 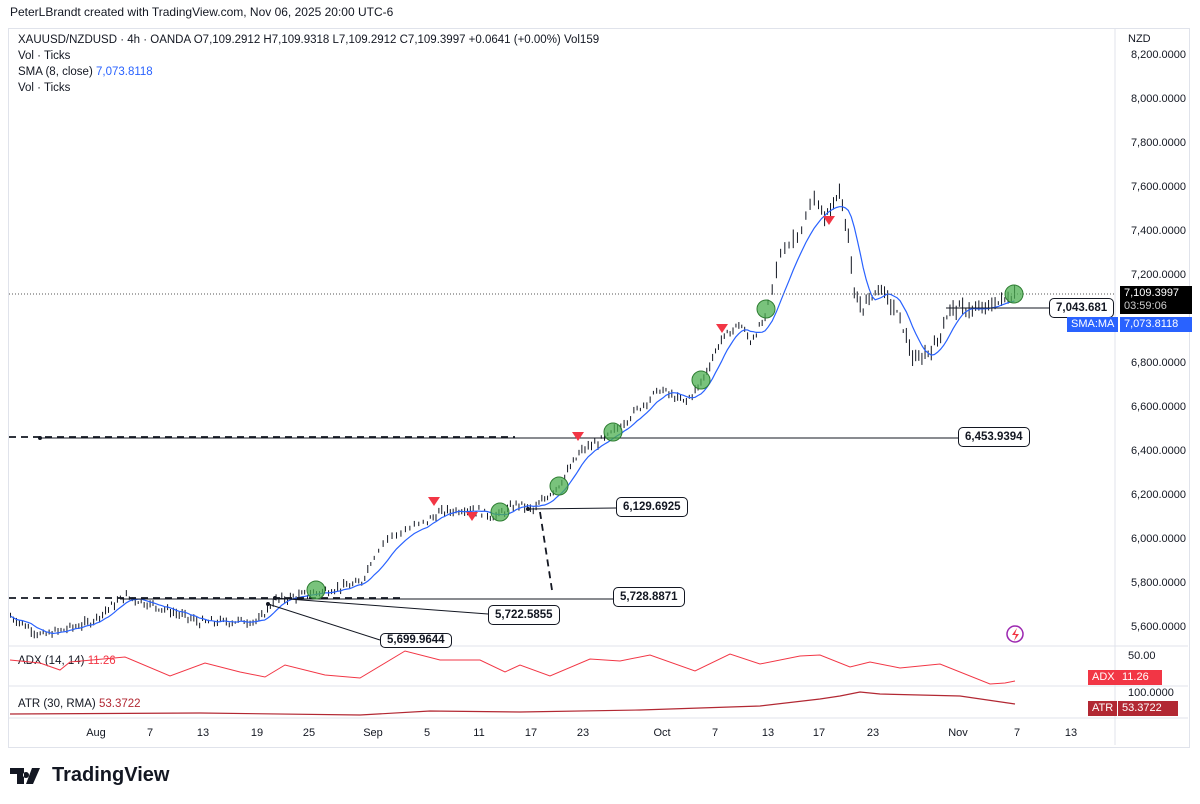 I want to click on price-tick: 6,400.0000, so click(x=1158, y=451).